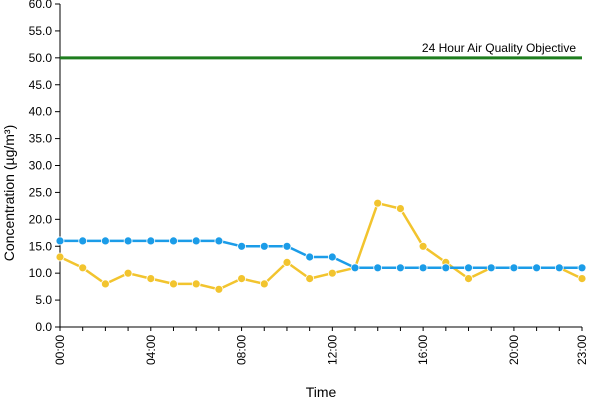 The width and height of the screenshot is (600, 405). What do you see at coordinates (41, 58) in the screenshot?
I see `y-tick-label: 50.0` at bounding box center [41, 58].